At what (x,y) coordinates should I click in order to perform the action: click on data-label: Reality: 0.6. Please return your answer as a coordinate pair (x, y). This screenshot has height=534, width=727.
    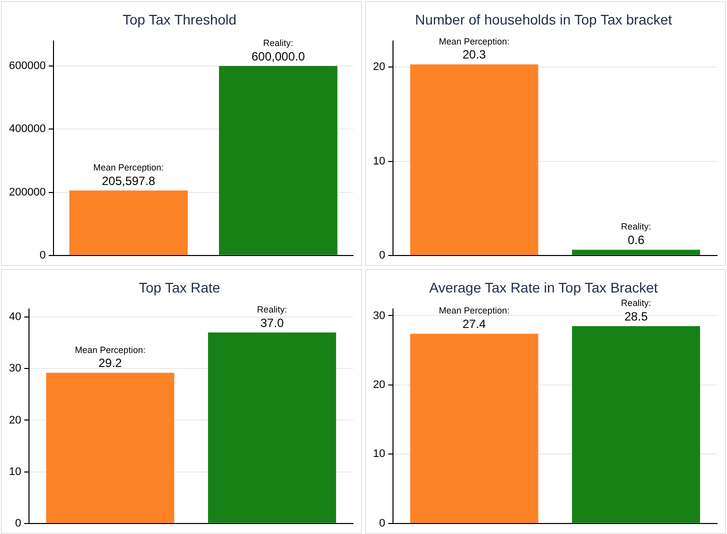
    Looking at the image, I should click on (636, 235).